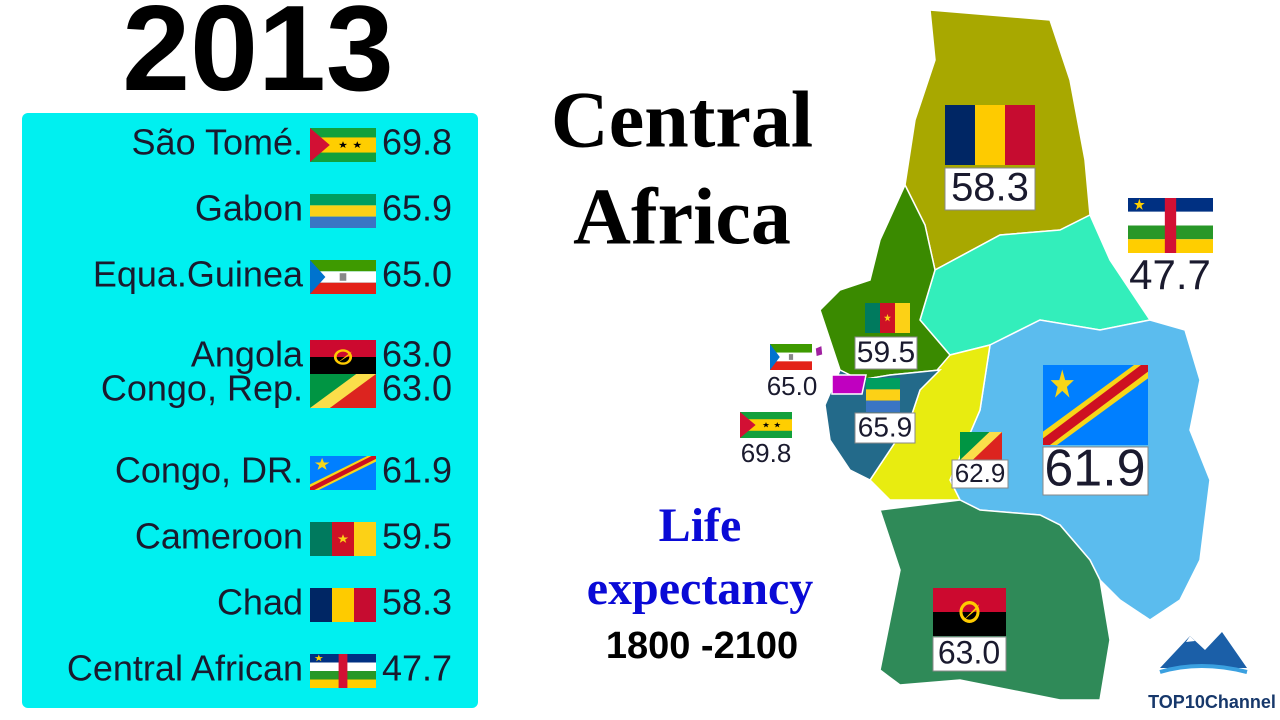  I want to click on subtitle-line: expectancy, so click(700, 588).